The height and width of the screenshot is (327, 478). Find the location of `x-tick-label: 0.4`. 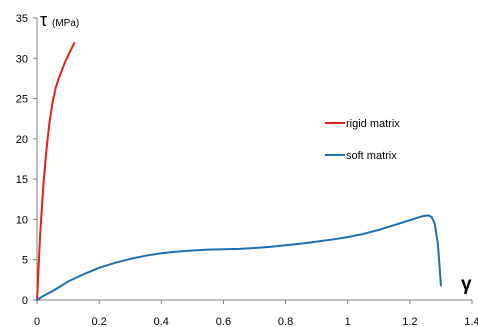

x-tick-label: 0.4 is located at coordinates (161, 321).